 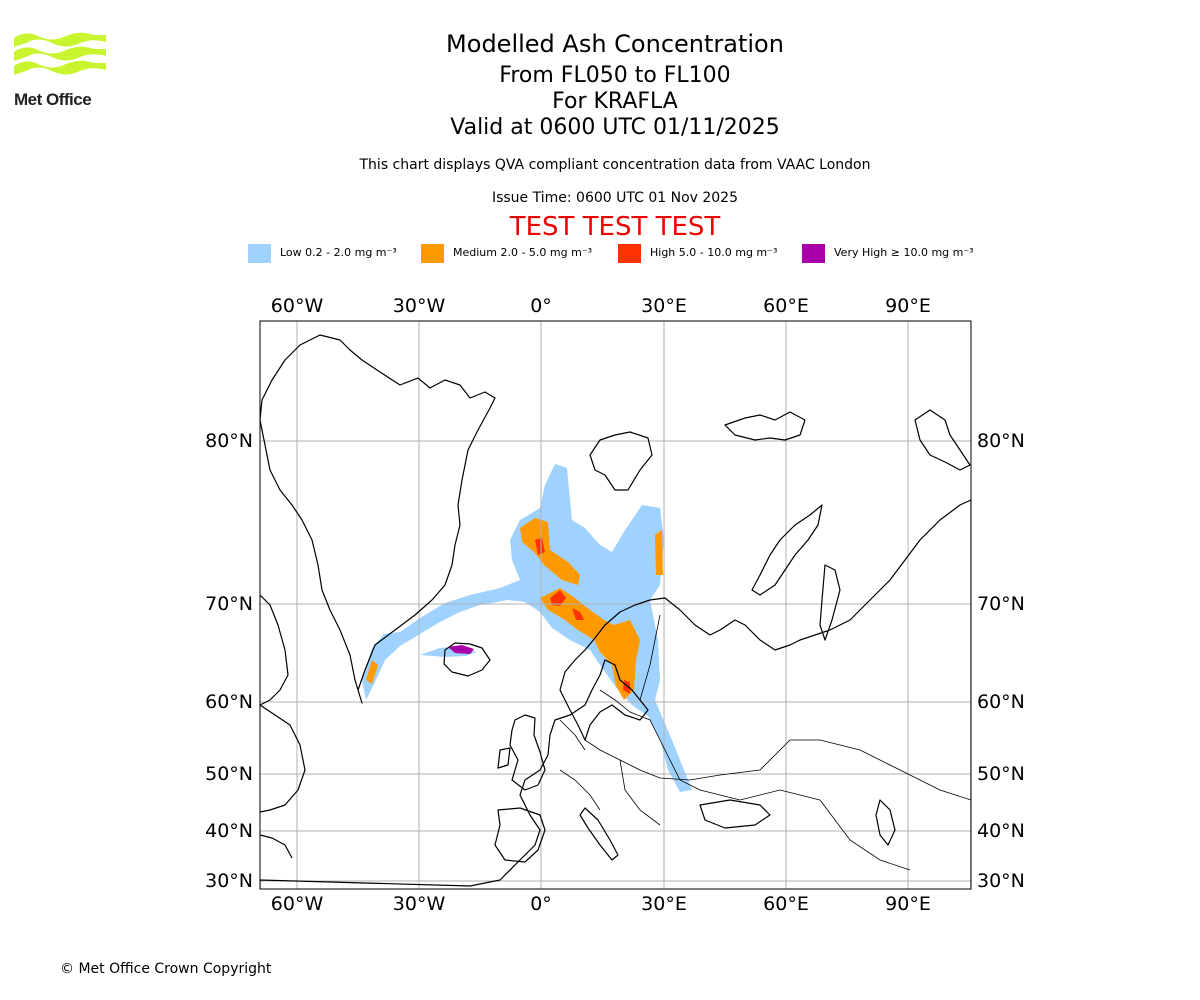 What do you see at coordinates (786, 904) in the screenshot?
I see `lon-label-bottom: 60°E` at bounding box center [786, 904].